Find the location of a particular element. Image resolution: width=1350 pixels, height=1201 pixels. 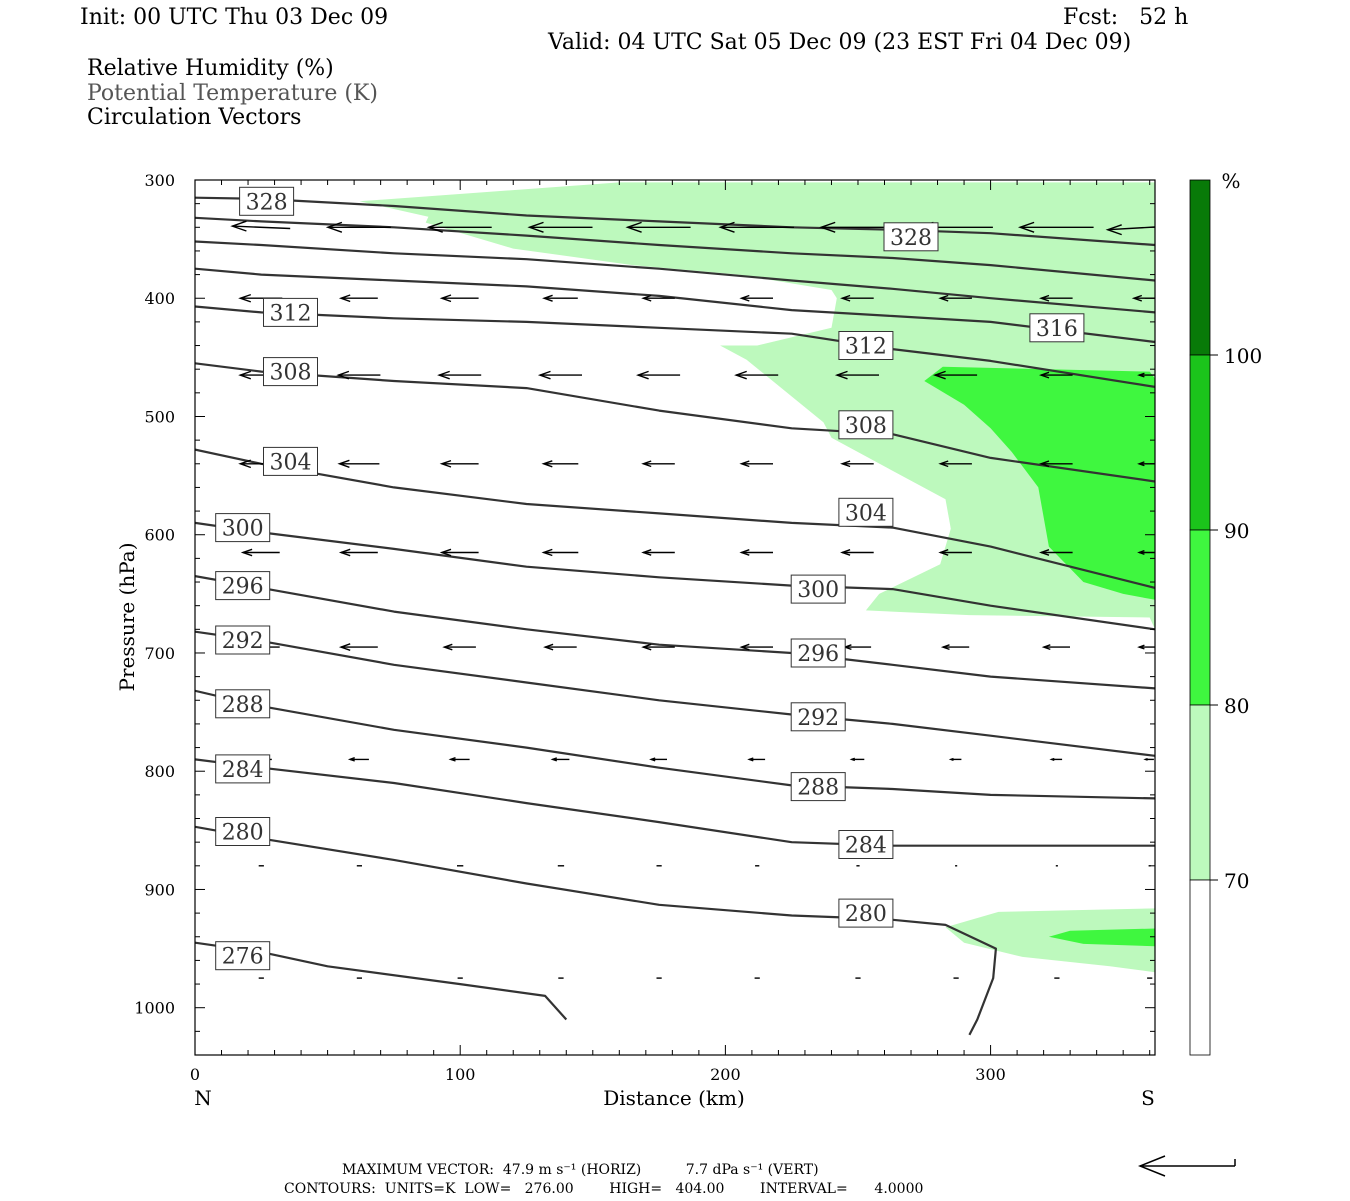

y-tick-label: 800 is located at coordinates (159, 771).